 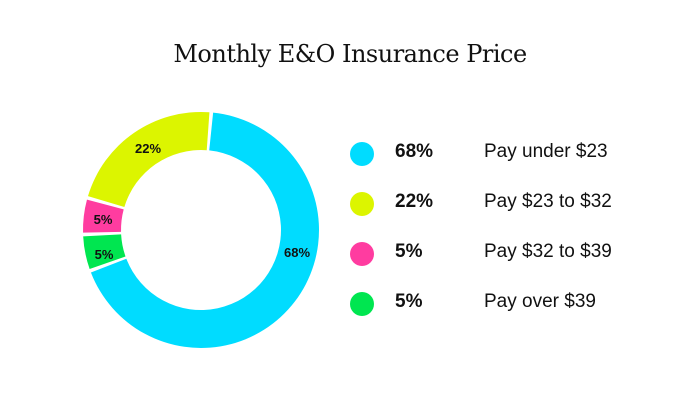 What do you see at coordinates (546, 151) in the screenshot?
I see `legend-label: Pay under $23` at bounding box center [546, 151].